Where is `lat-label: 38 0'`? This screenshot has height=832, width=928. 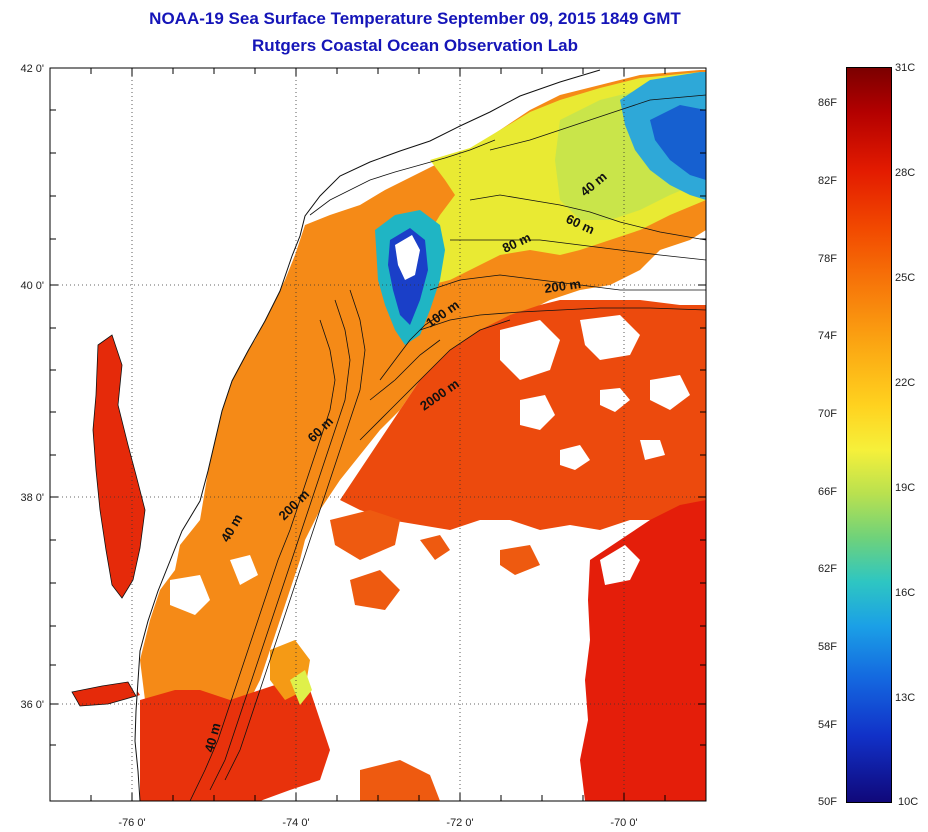
lat-label: 38 0' is located at coordinates (32, 498).